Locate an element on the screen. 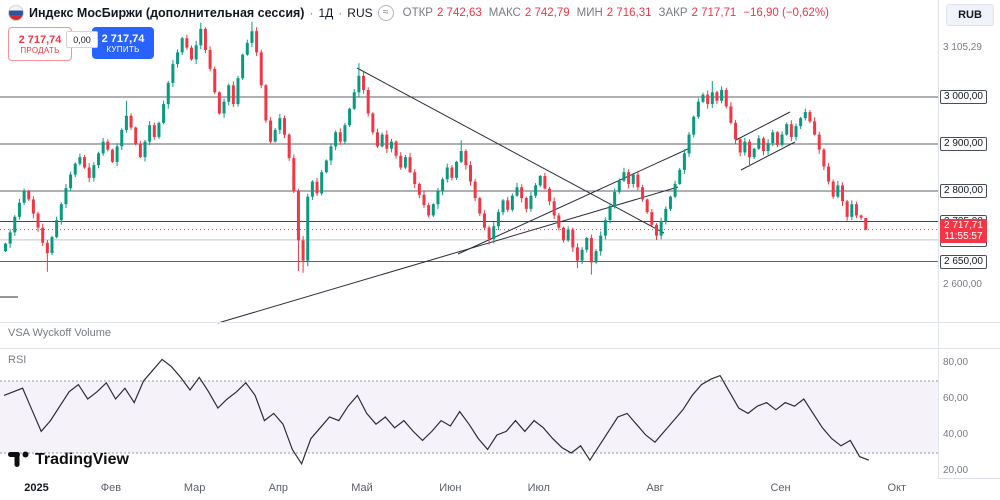 The width and height of the screenshot is (1000, 500). time-axis-label: Май is located at coordinates (362, 488).